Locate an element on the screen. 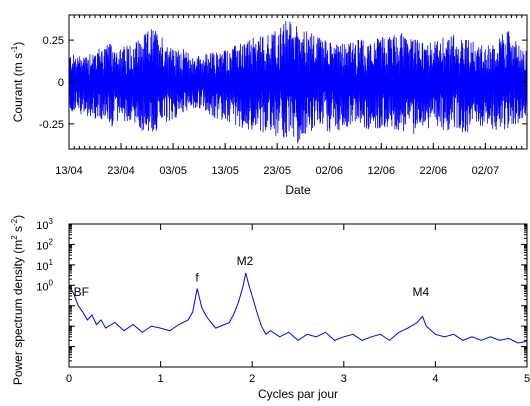 The height and width of the screenshot is (406, 530). bottom-x-tick-label: 1 is located at coordinates (161, 379).